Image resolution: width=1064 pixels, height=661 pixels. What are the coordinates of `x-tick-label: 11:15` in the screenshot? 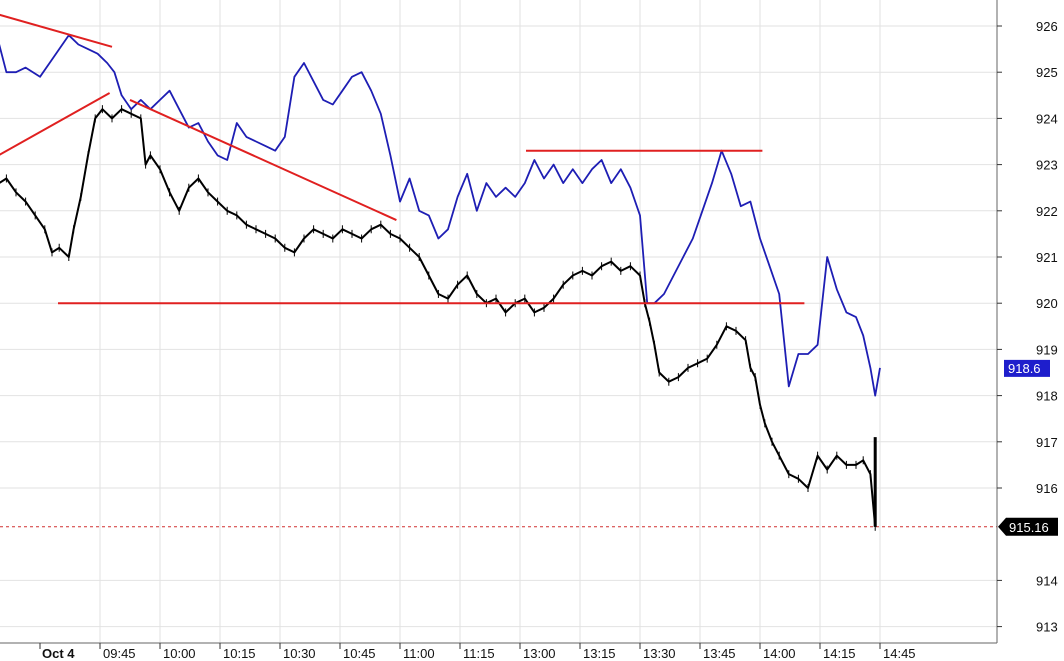 It's located at (479, 653).